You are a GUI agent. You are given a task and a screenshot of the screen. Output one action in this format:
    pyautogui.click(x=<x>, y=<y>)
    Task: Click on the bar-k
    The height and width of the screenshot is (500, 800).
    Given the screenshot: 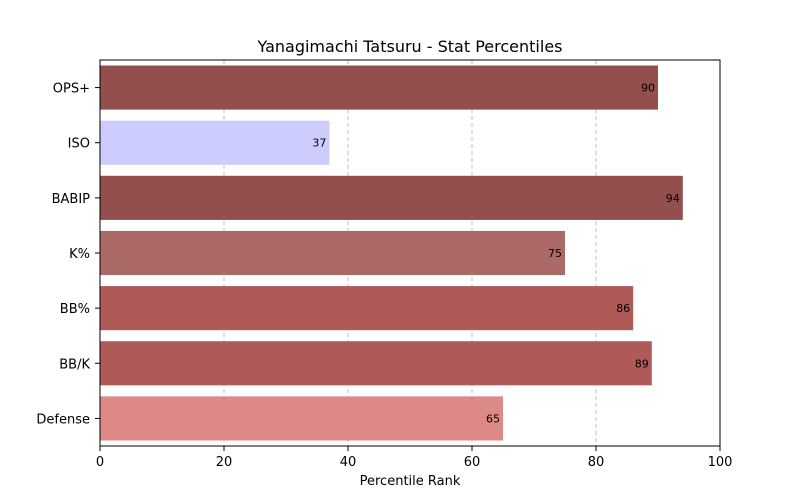 What is the action you would take?
    pyautogui.click(x=332, y=253)
    